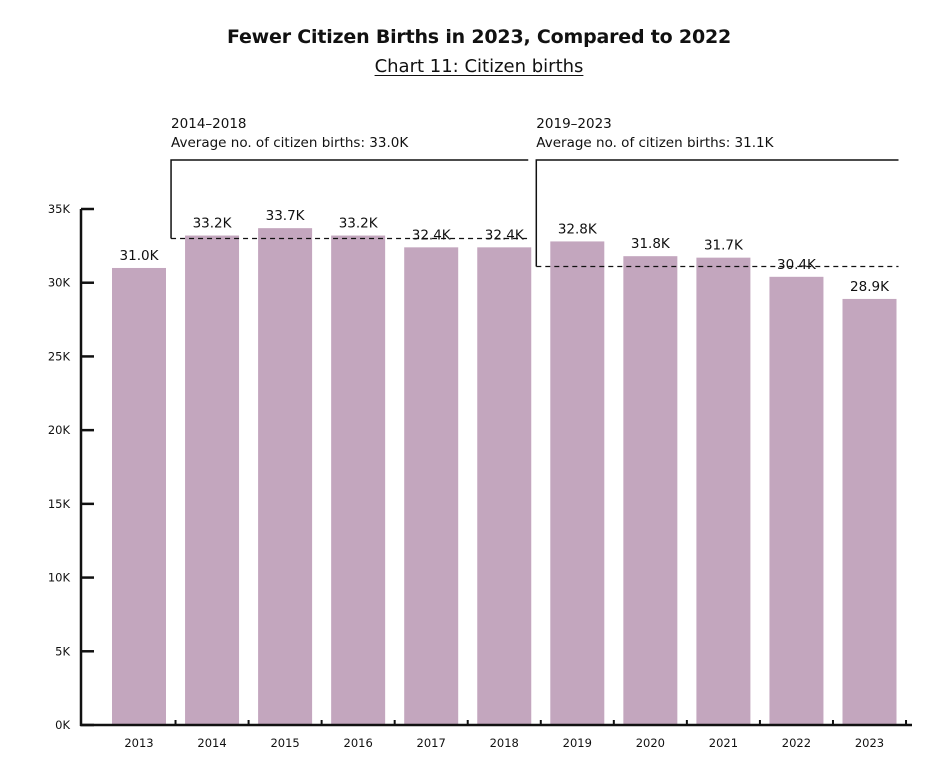  Describe the element at coordinates (869, 511) in the screenshot. I see `bar-2023` at that location.